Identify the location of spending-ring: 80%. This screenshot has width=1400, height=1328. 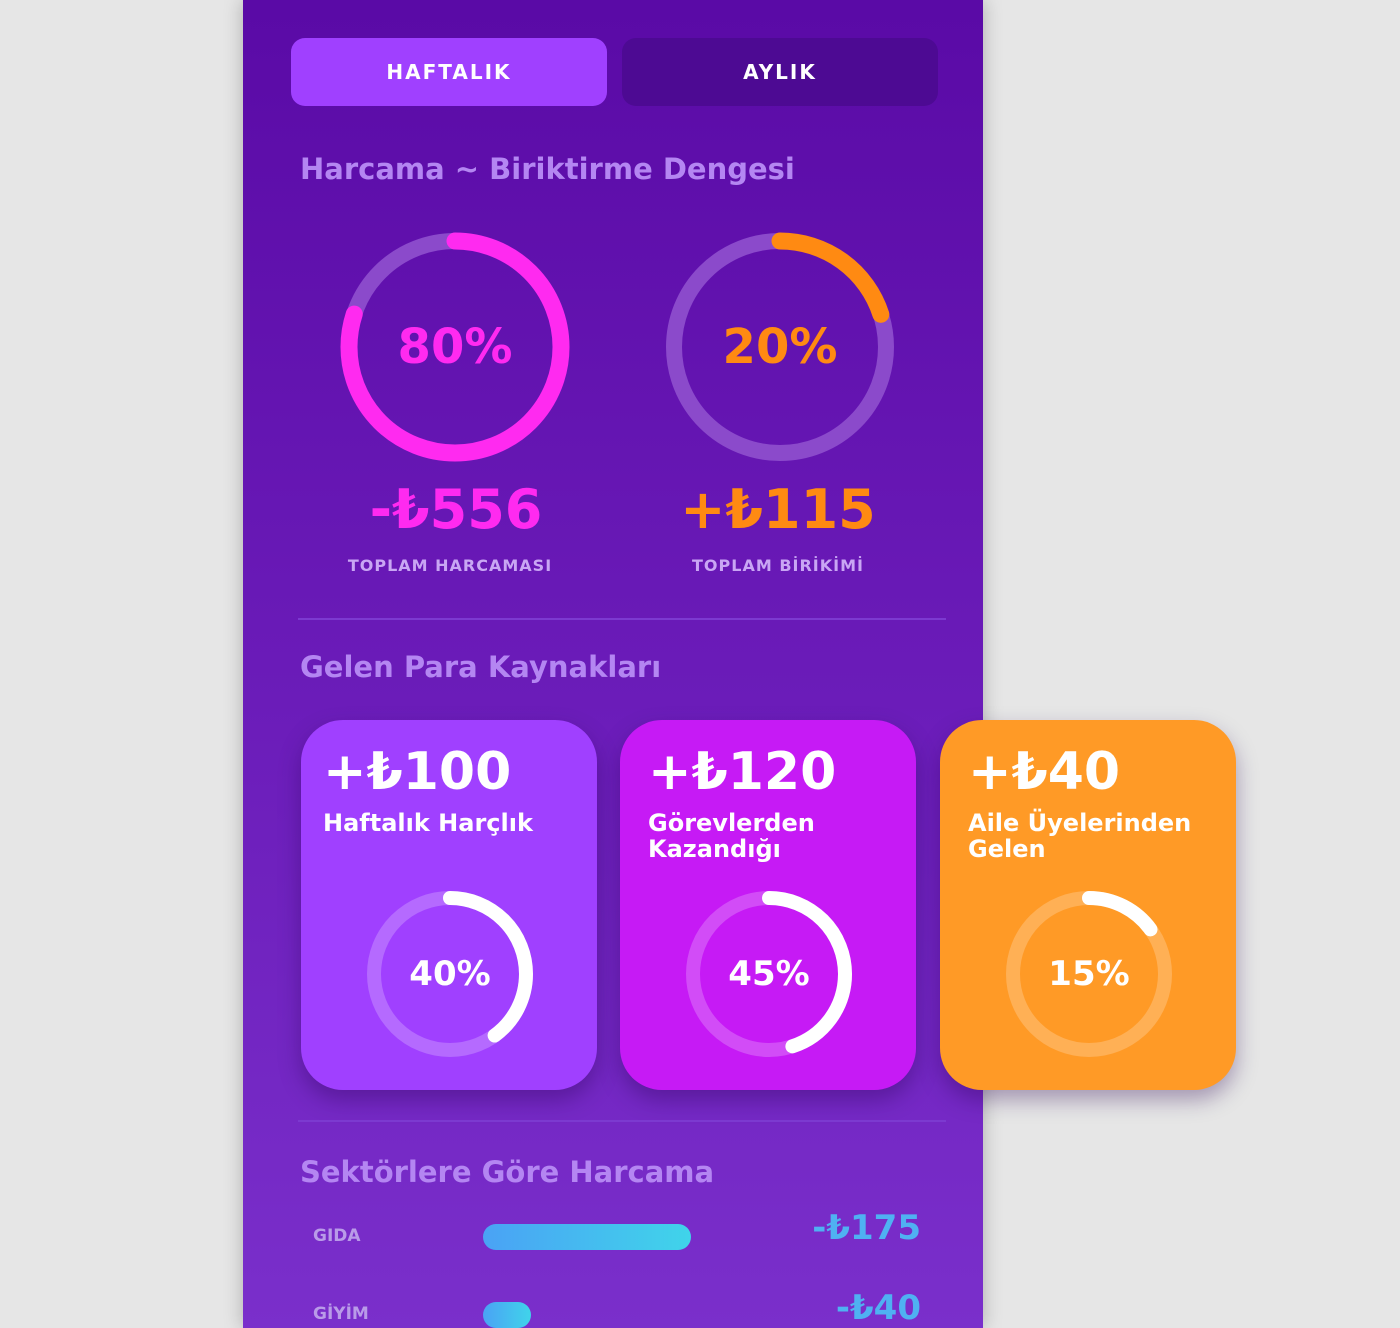
(455, 347).